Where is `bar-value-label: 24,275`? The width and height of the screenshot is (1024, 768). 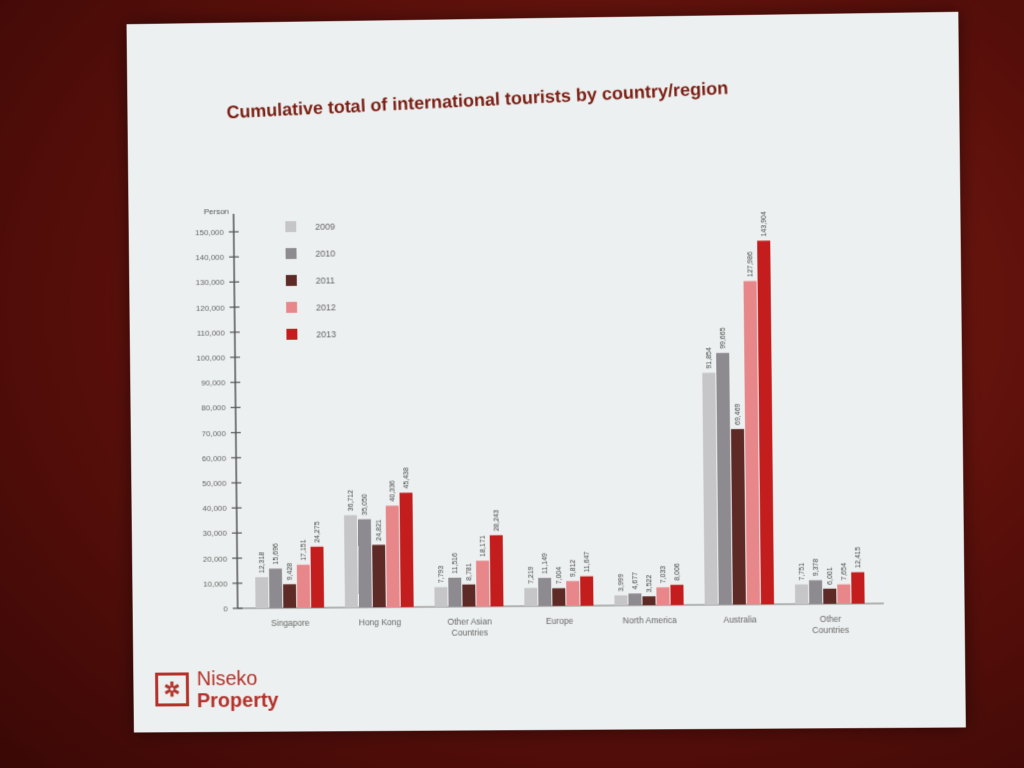 bar-value-label: 24,275 is located at coordinates (317, 531).